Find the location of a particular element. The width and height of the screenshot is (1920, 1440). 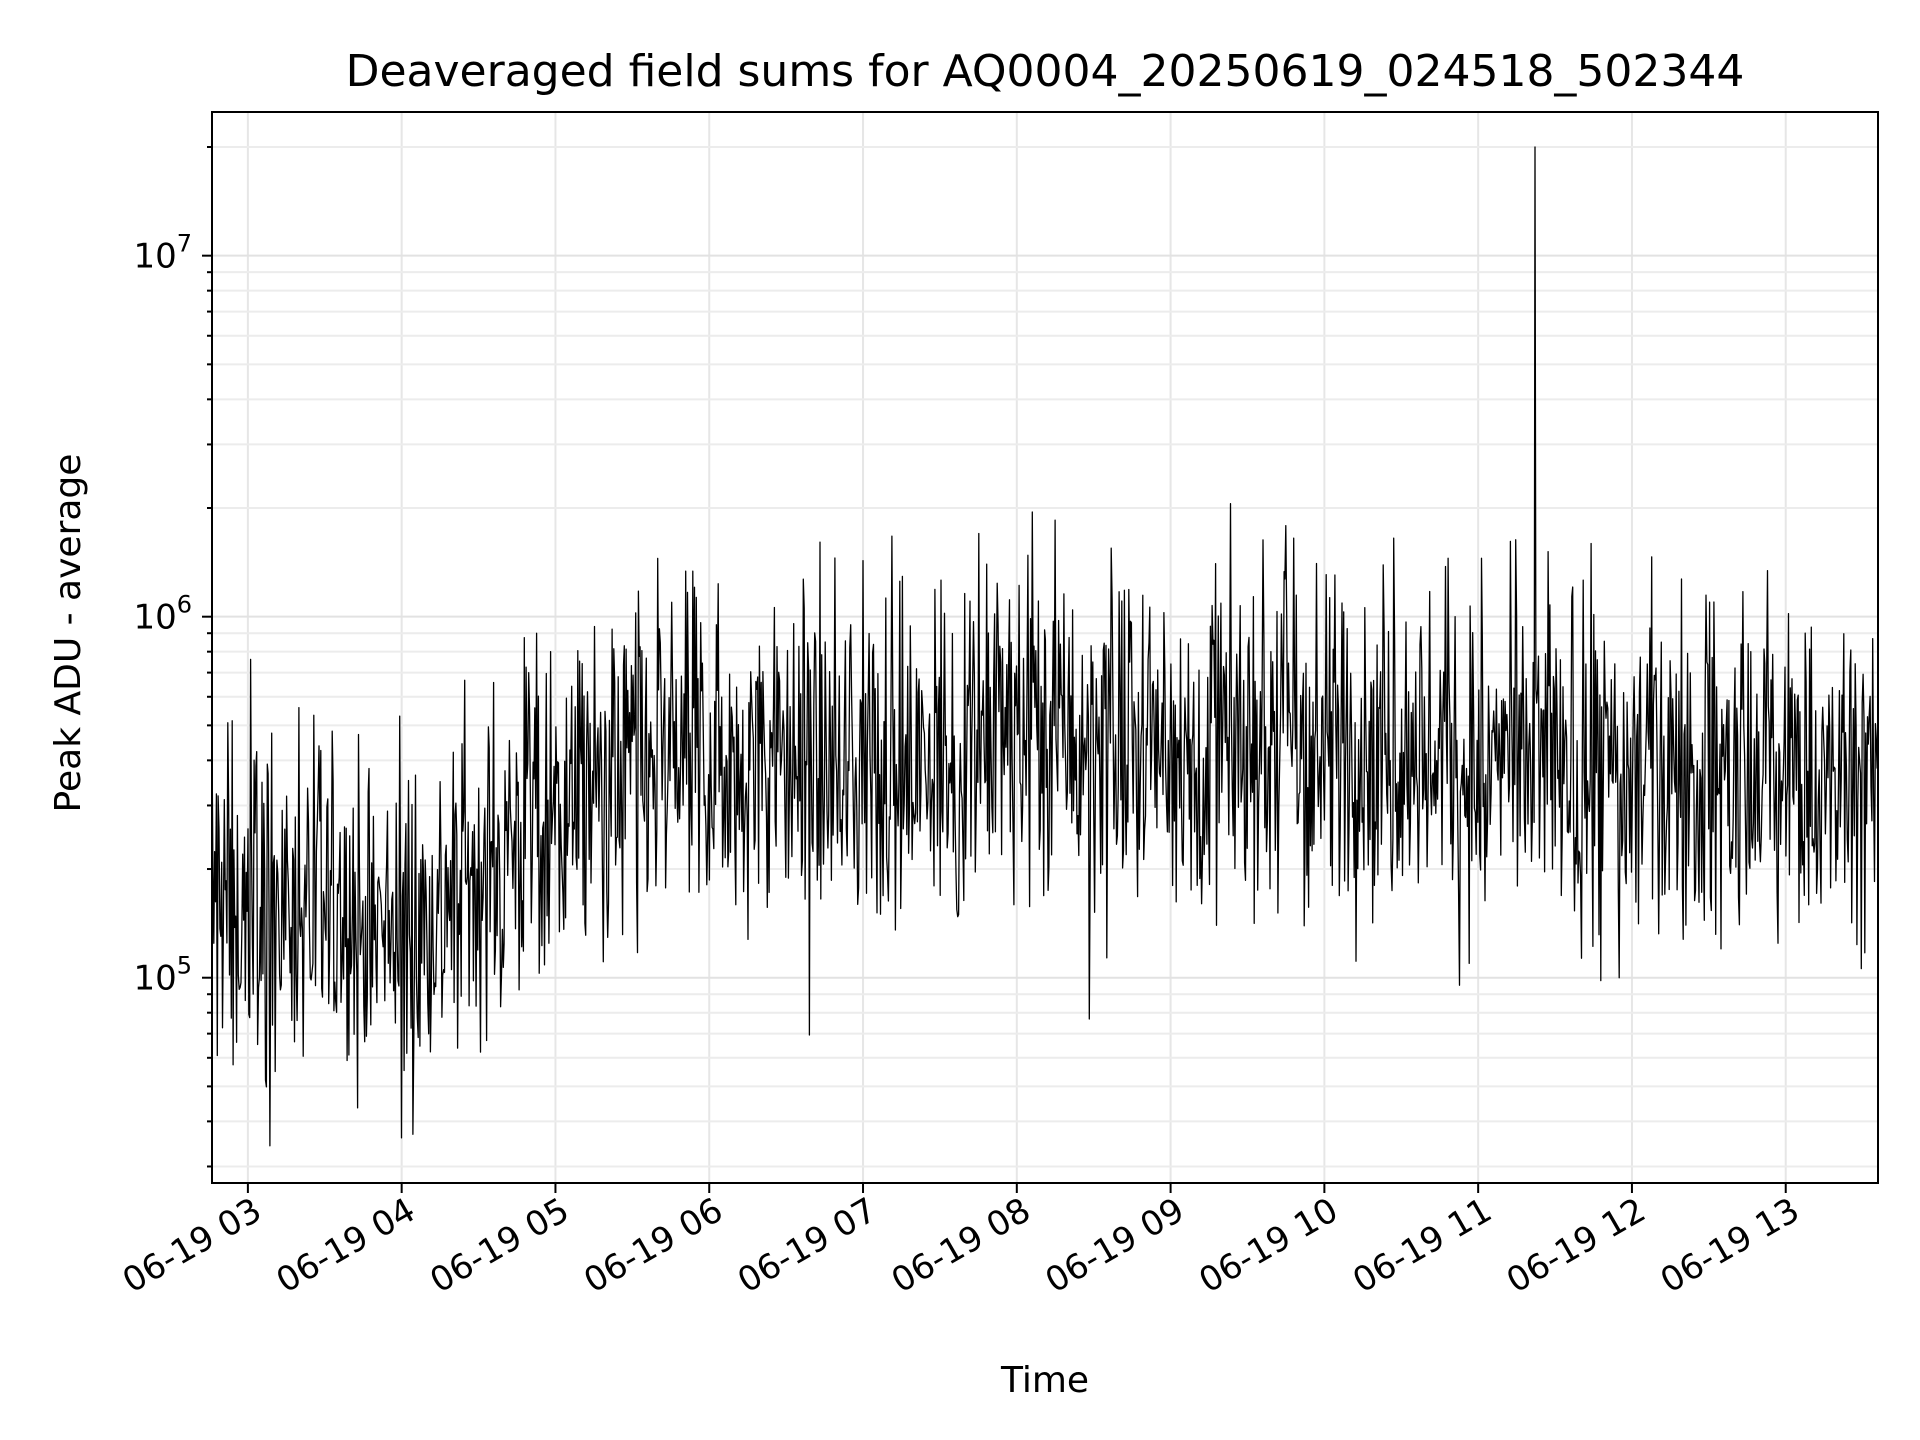

y-tick-label: 10⁵ is located at coordinates (162, 975).